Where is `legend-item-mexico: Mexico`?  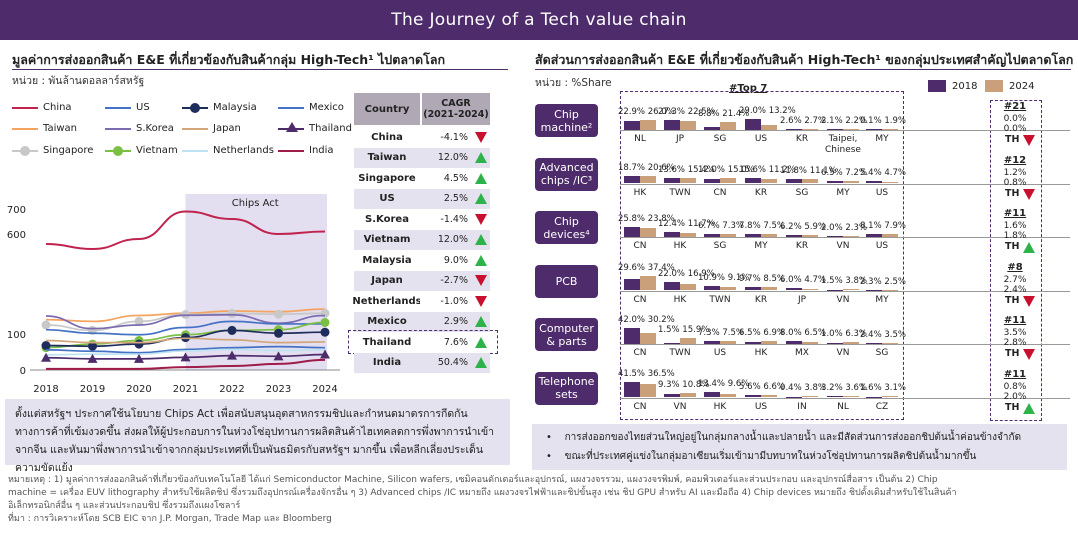
legend-item-mexico: Mexico is located at coordinates (311, 107).